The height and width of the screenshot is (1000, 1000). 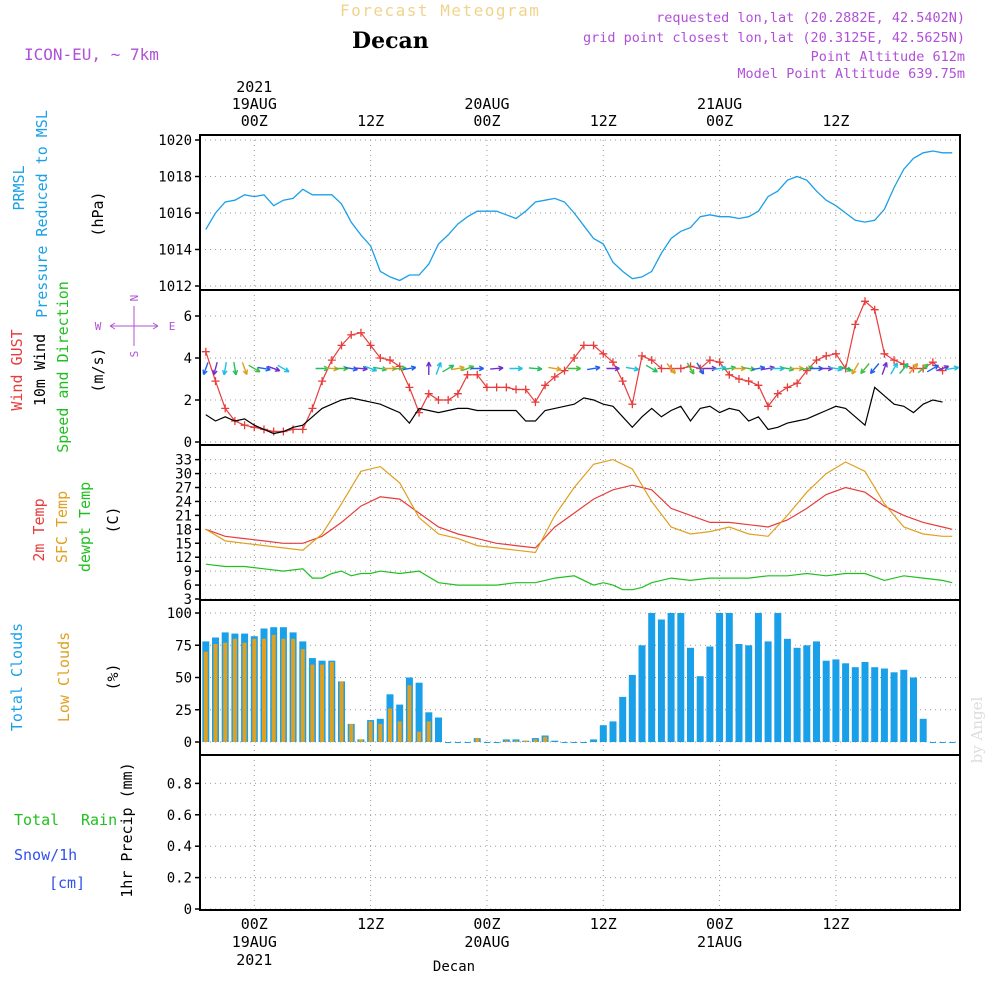 What do you see at coordinates (91, 54) in the screenshot?
I see `model-label: ICON-EU, ~ 7km` at bounding box center [91, 54].